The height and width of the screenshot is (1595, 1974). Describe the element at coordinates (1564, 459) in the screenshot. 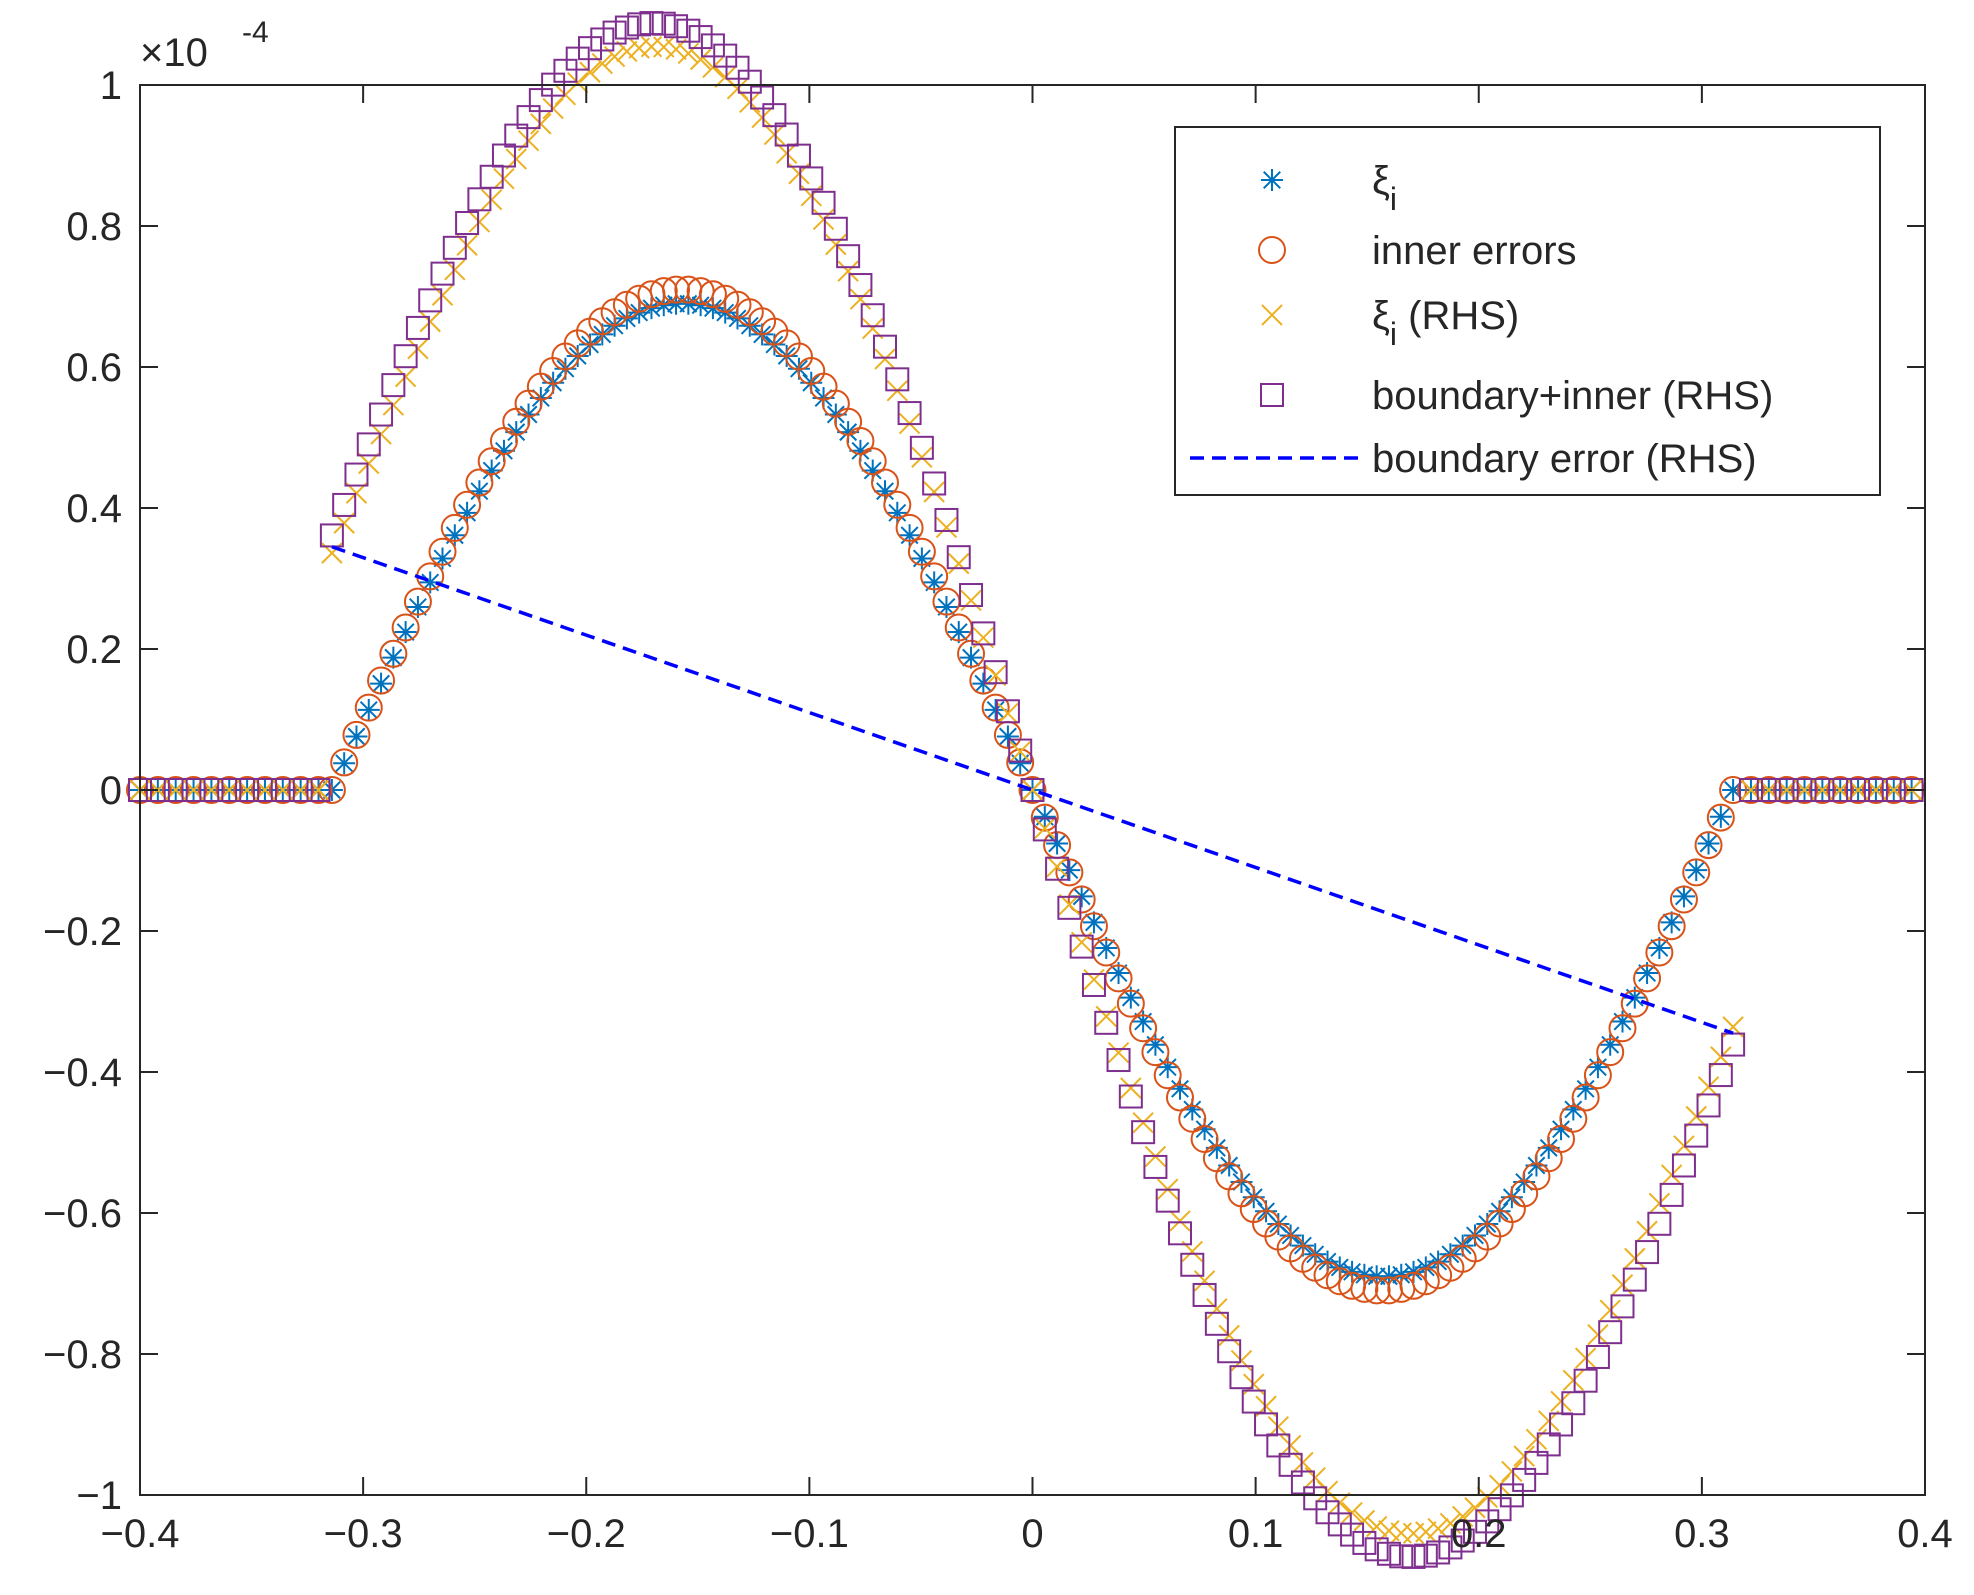

I see `legend-label-name: boundary error (RHS)` at that location.